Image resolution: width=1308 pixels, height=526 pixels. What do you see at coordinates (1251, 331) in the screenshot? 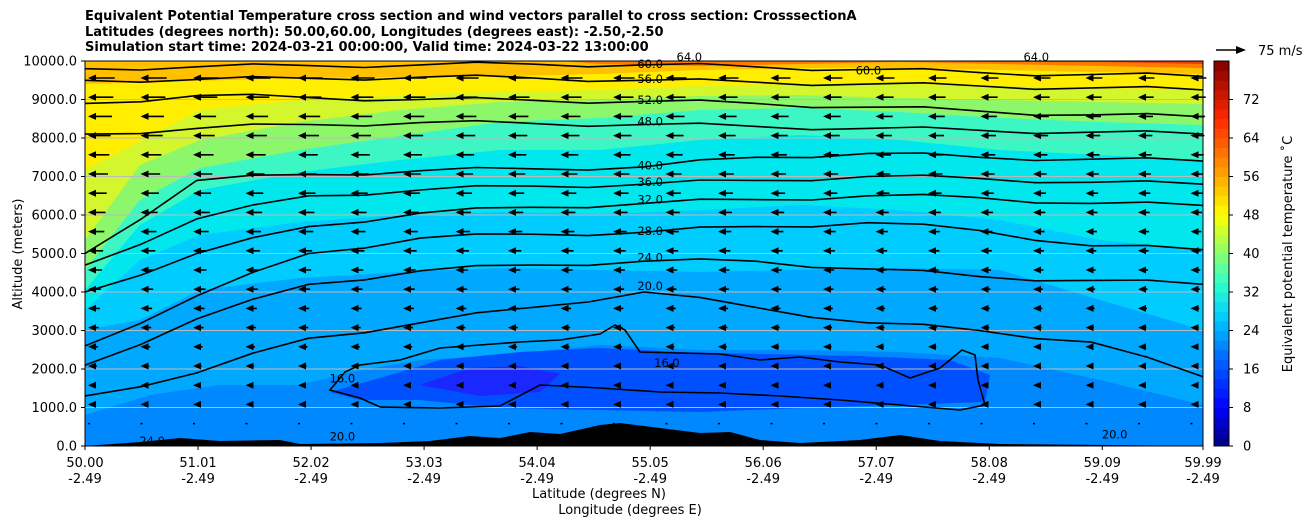
I see `colorbar-tick-label-3: 24` at bounding box center [1251, 331].